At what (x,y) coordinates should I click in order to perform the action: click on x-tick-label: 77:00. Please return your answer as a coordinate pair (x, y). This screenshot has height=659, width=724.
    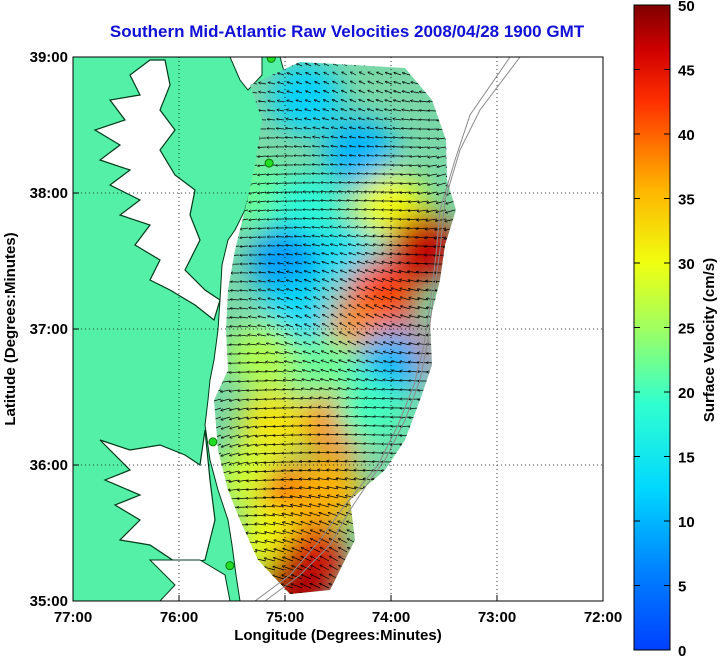
    Looking at the image, I should click on (73, 617).